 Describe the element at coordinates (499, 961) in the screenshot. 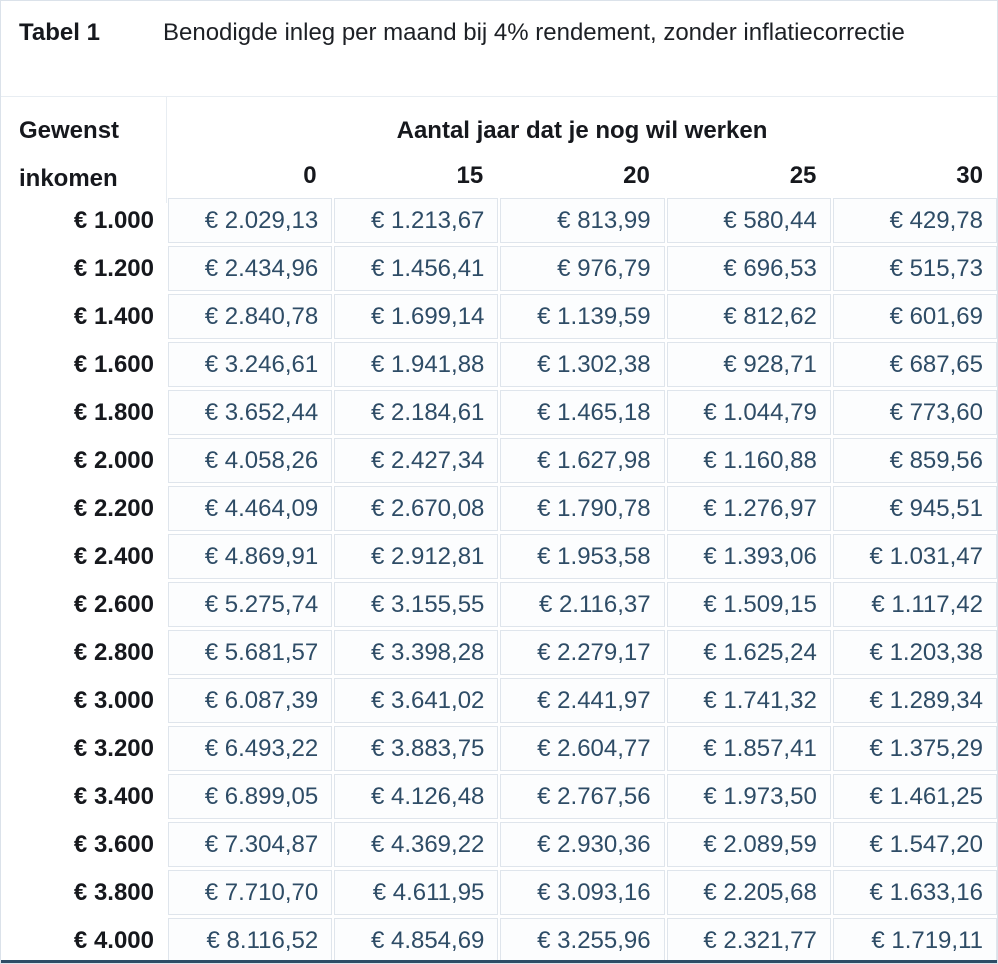

I see `bottom-edge-divider` at that location.